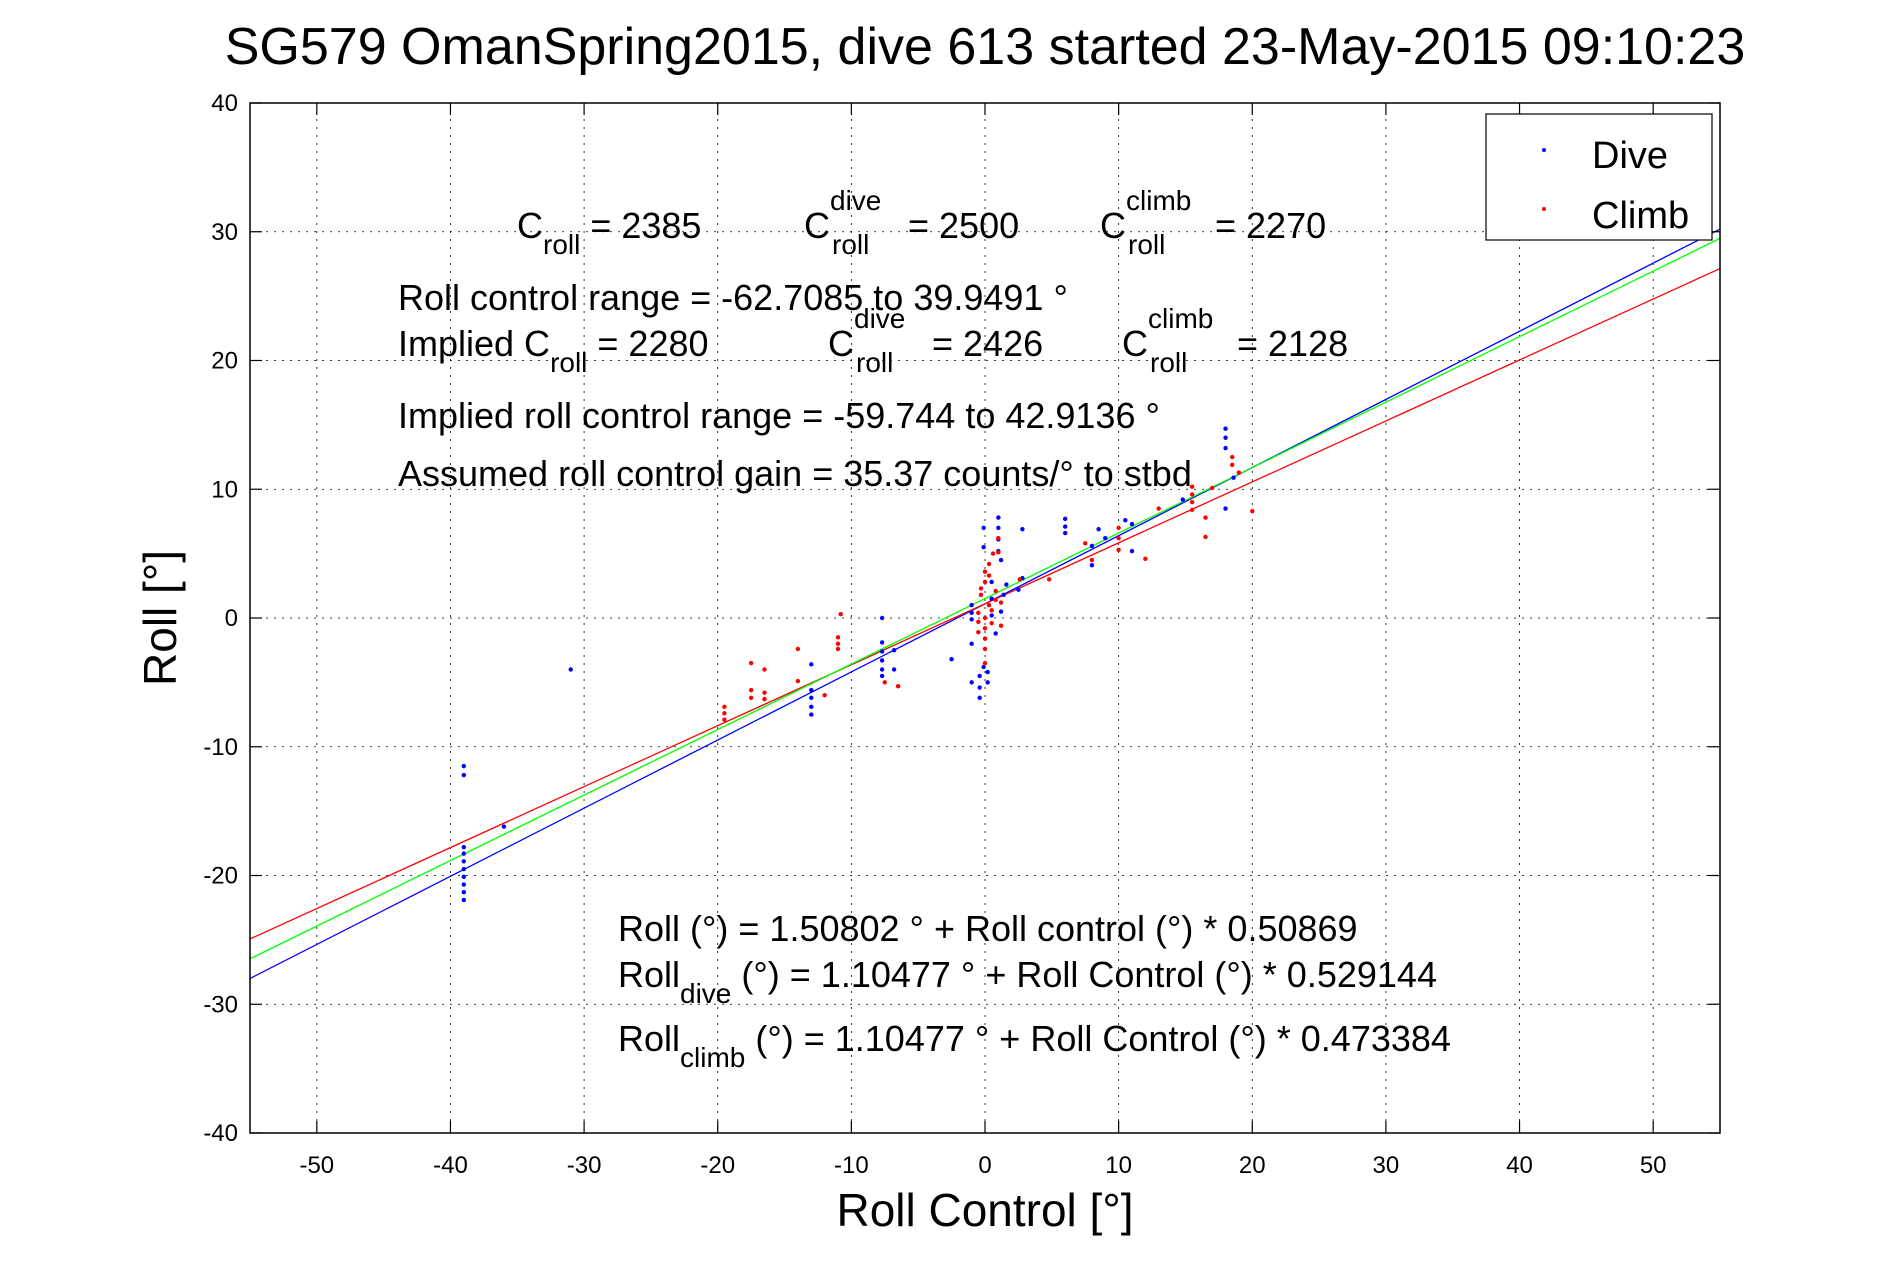  I want to click on implied-c-roll-climb-text: Cclimb roll = 2128, so click(1235, 340).